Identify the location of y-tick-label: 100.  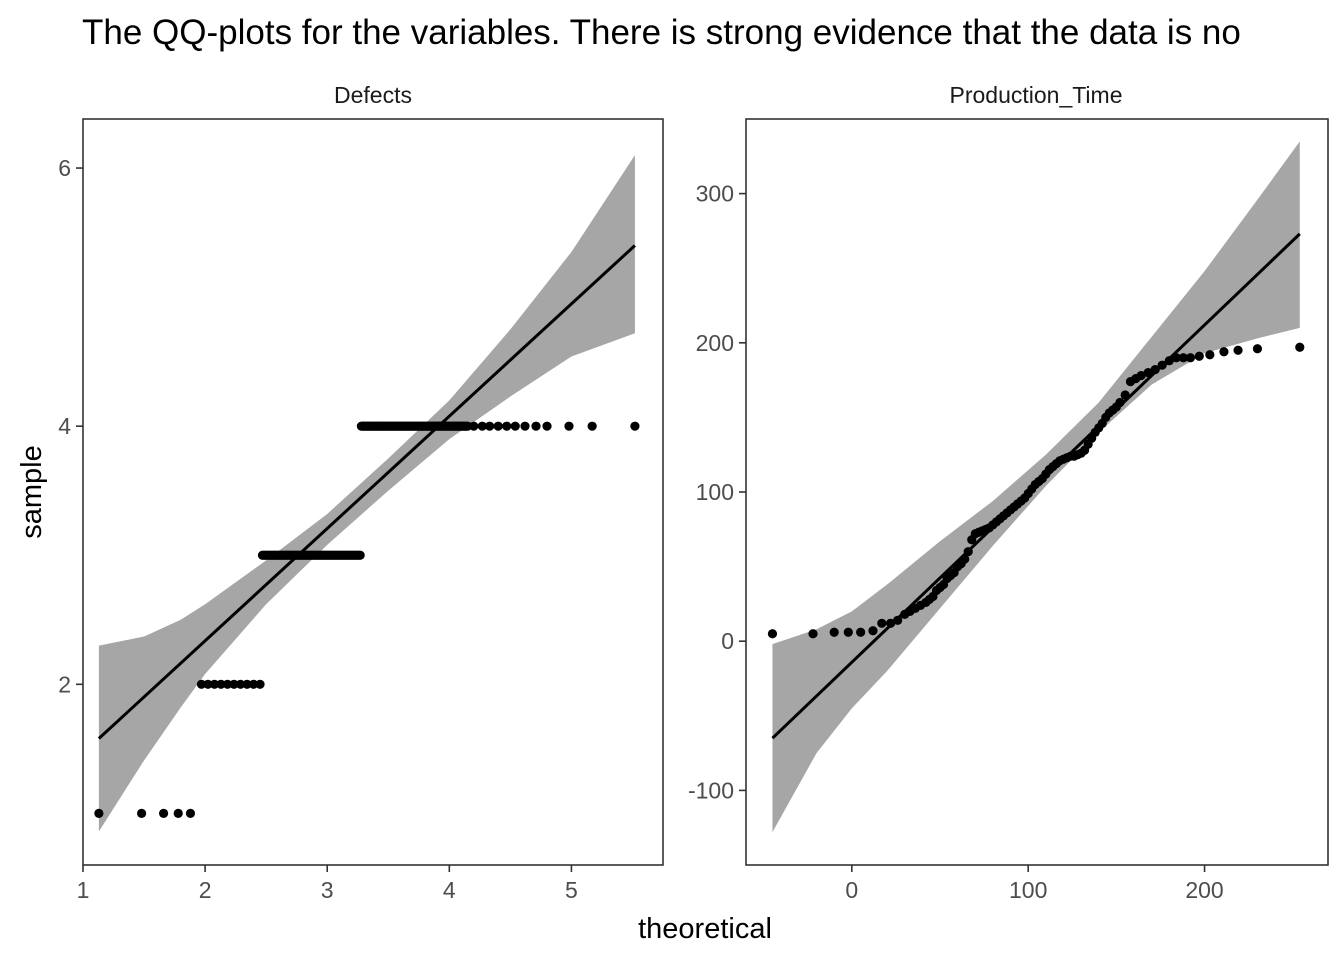
(715, 492).